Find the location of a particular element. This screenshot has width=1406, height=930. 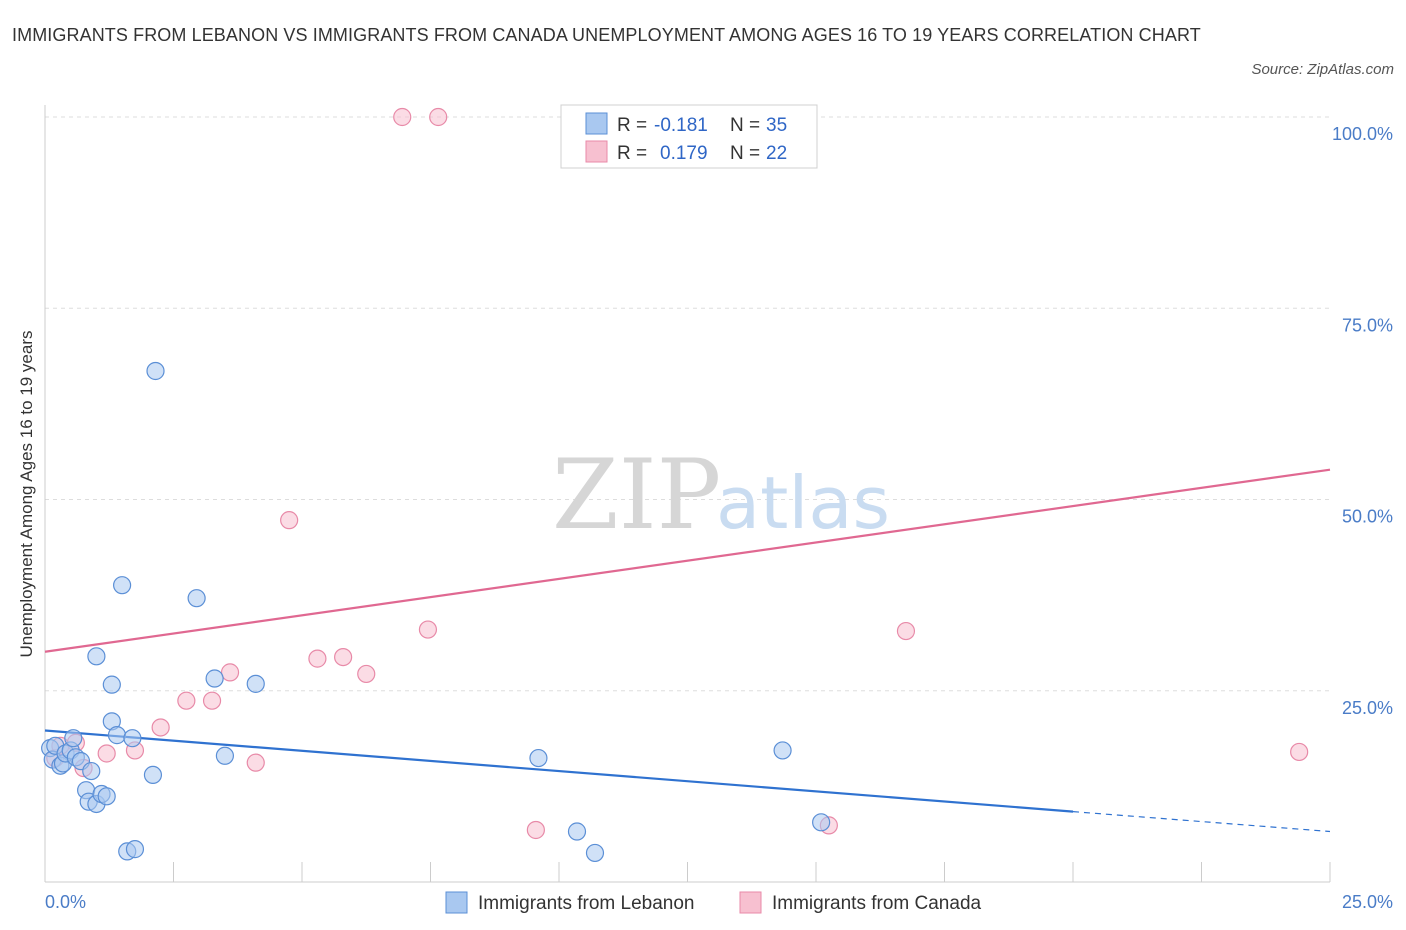

y-tick-label-100: 100.0% is located at coordinates (1362, 134).